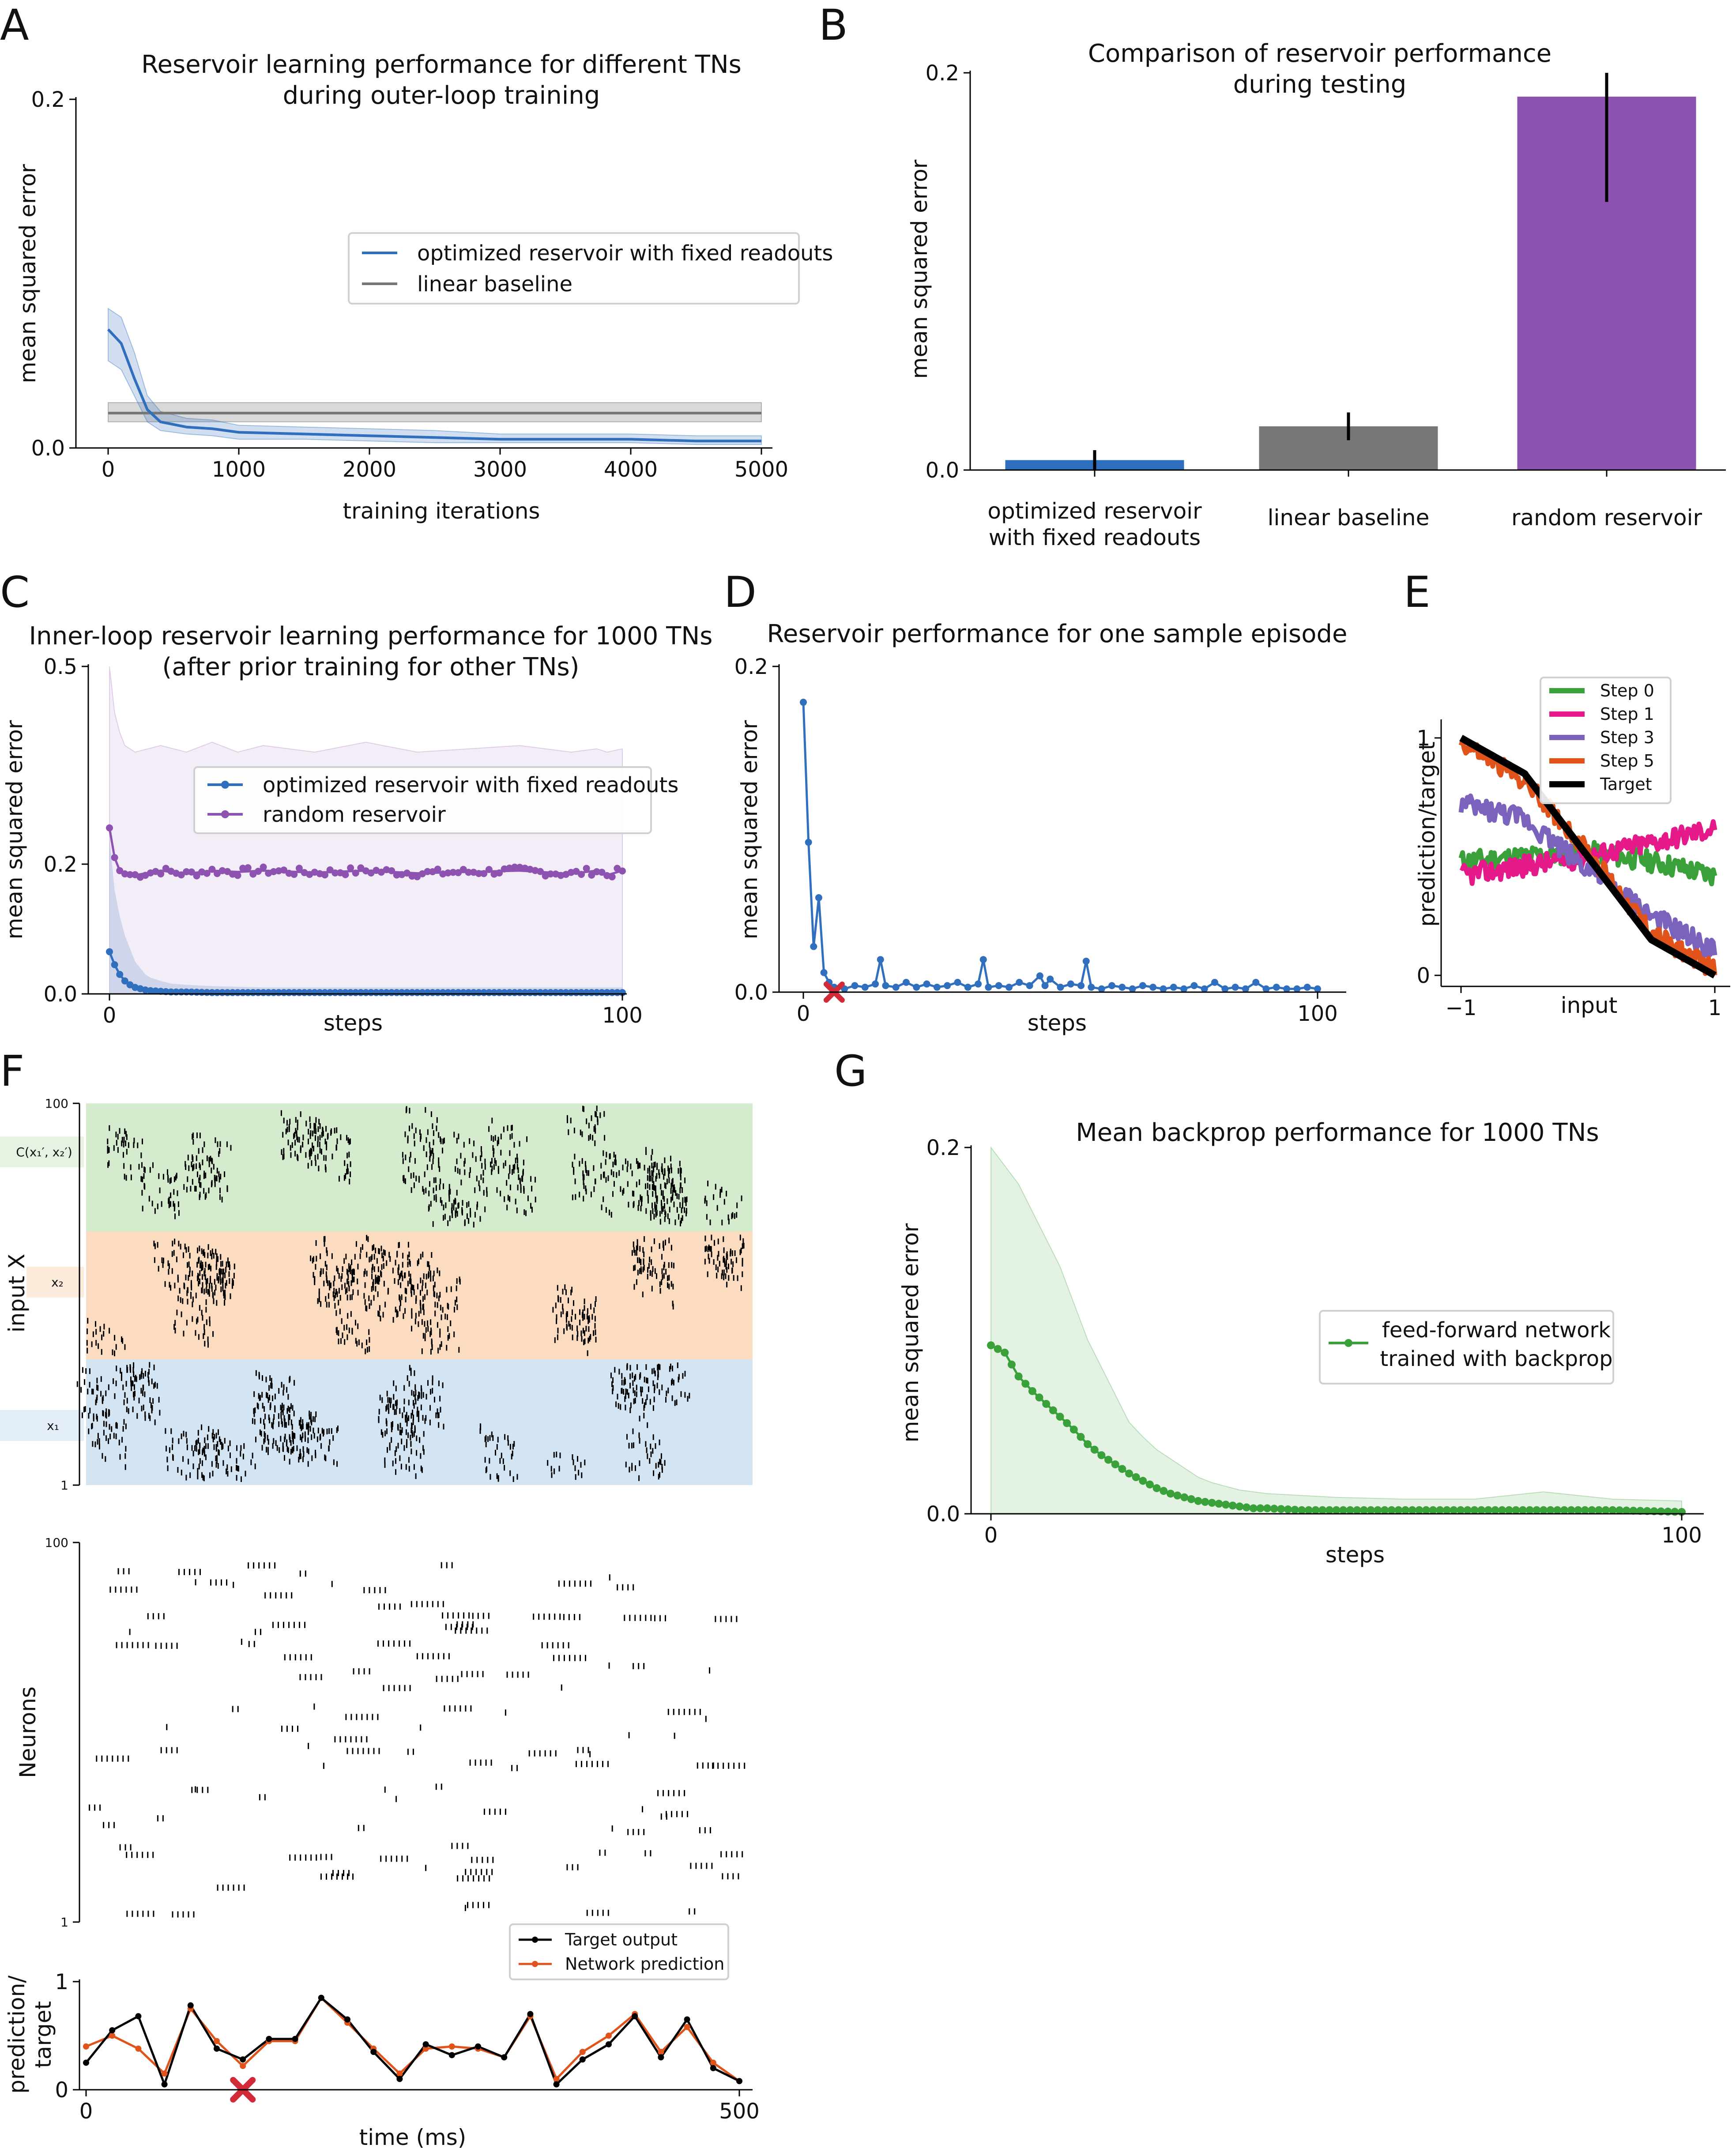 The height and width of the screenshot is (2148, 1736). I want to click on input-spike-2001, so click(291, 1406).